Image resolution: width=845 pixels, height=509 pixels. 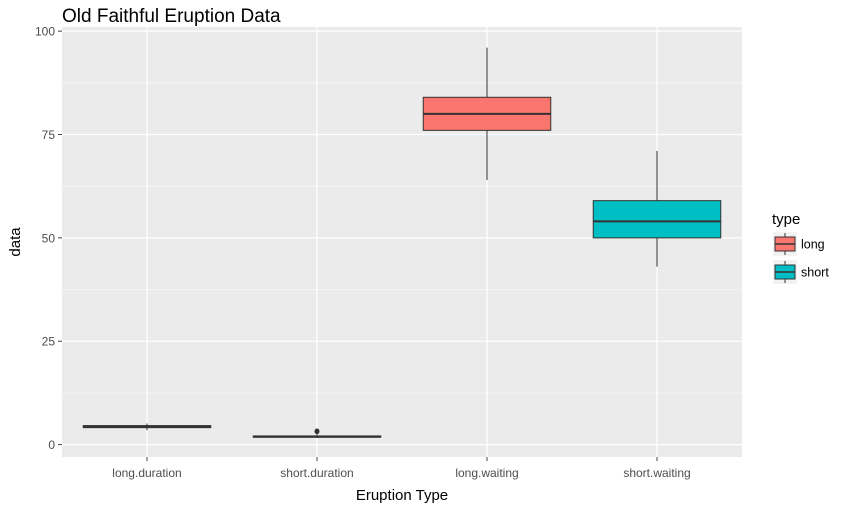 What do you see at coordinates (656, 473) in the screenshot?
I see `x-tick-label: short.waiting` at bounding box center [656, 473].